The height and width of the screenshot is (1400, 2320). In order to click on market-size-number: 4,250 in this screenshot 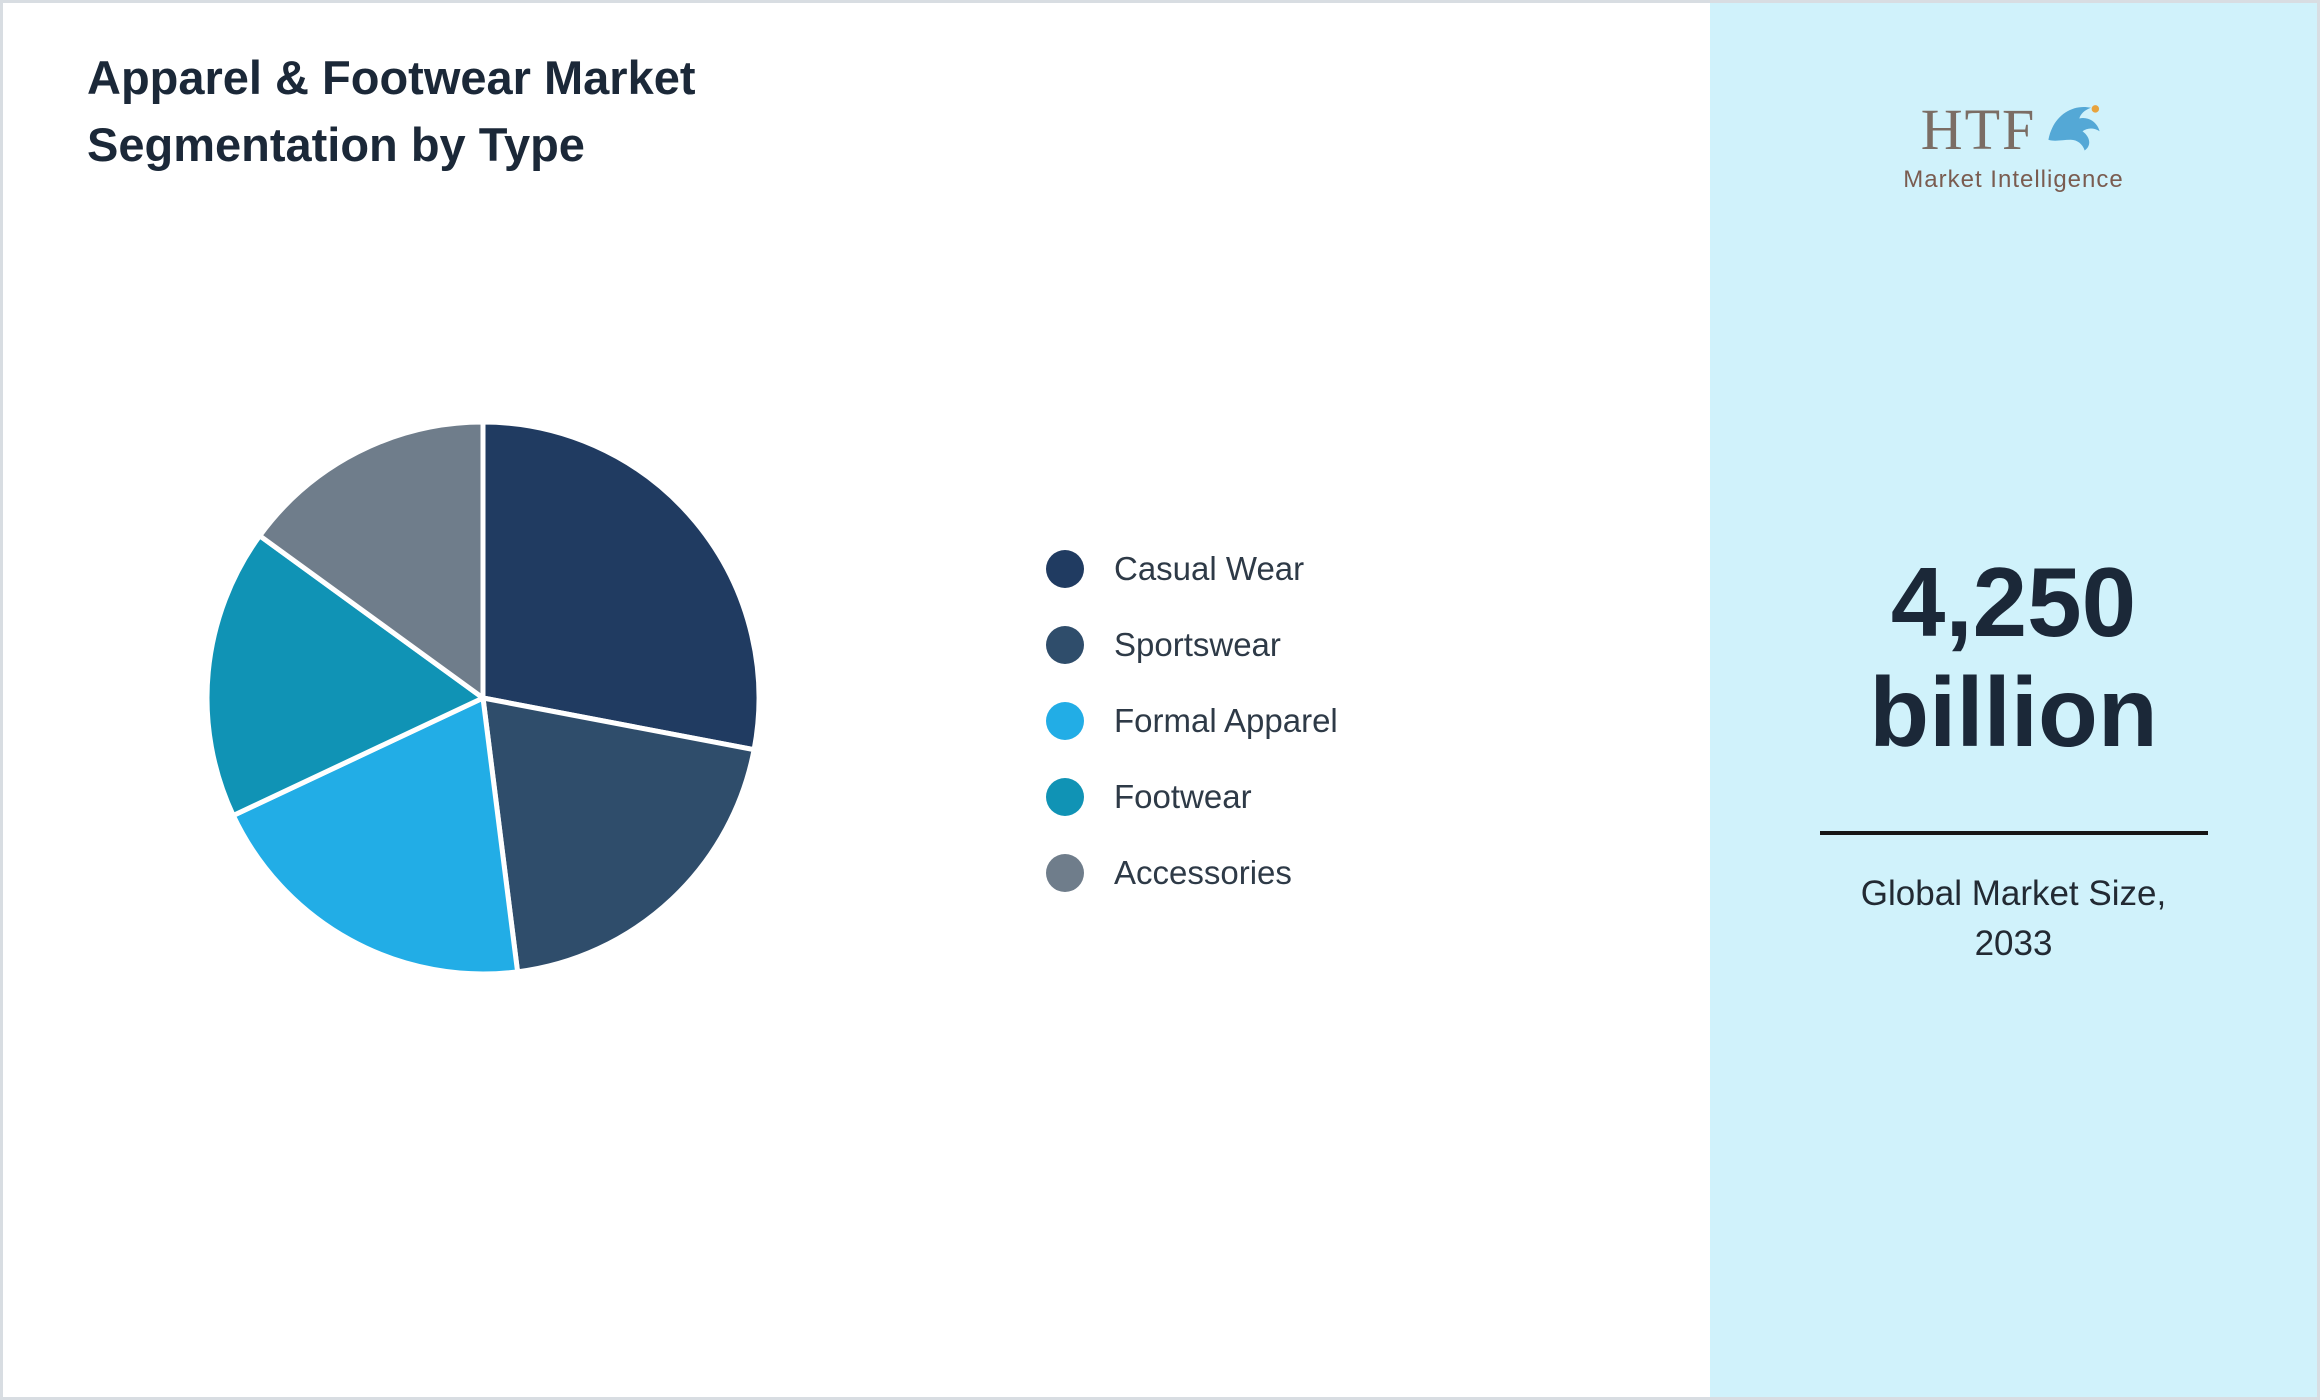, I will do `click(2013, 602)`.